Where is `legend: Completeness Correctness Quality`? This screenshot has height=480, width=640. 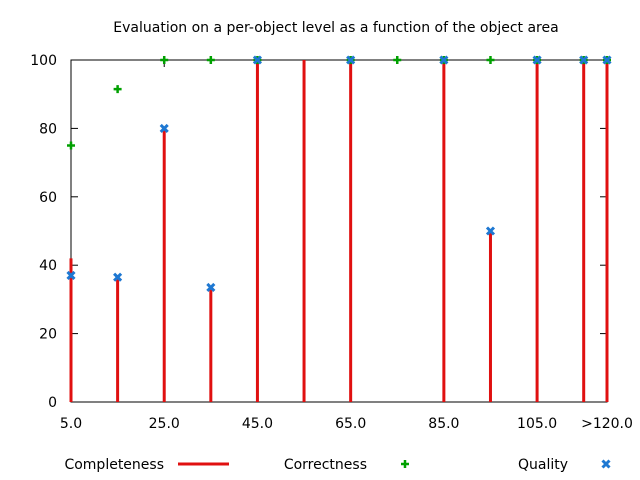
legend: Completeness Correctness Quality is located at coordinates (337, 465).